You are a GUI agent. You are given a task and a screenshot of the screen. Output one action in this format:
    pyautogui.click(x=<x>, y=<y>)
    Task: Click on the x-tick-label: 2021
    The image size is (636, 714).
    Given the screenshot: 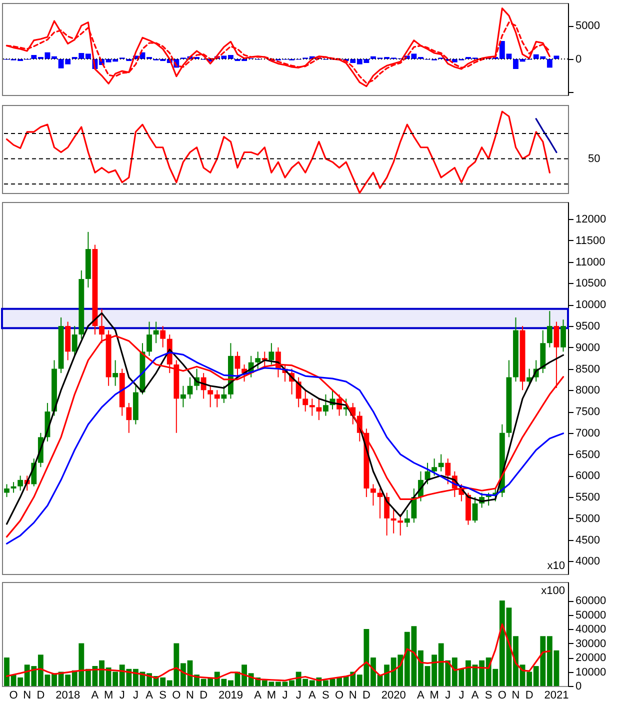 What is the action you would take?
    pyautogui.click(x=556, y=696)
    